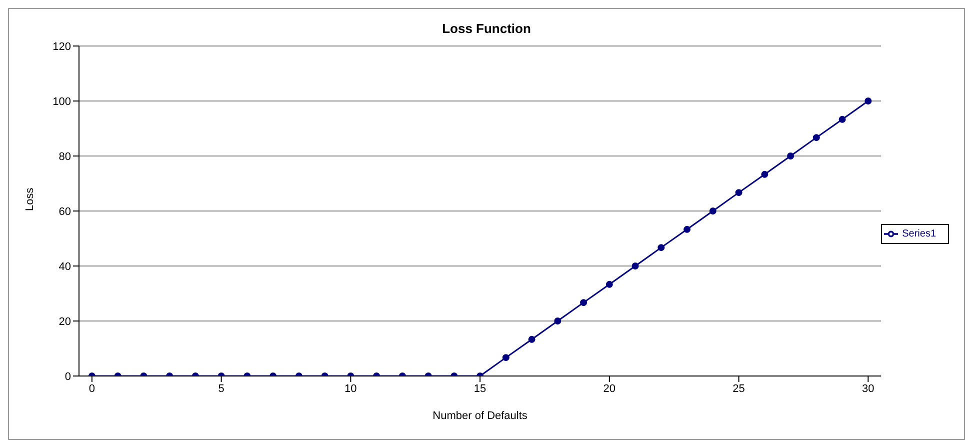  I want to click on y-tick-label: 20, so click(64, 322).